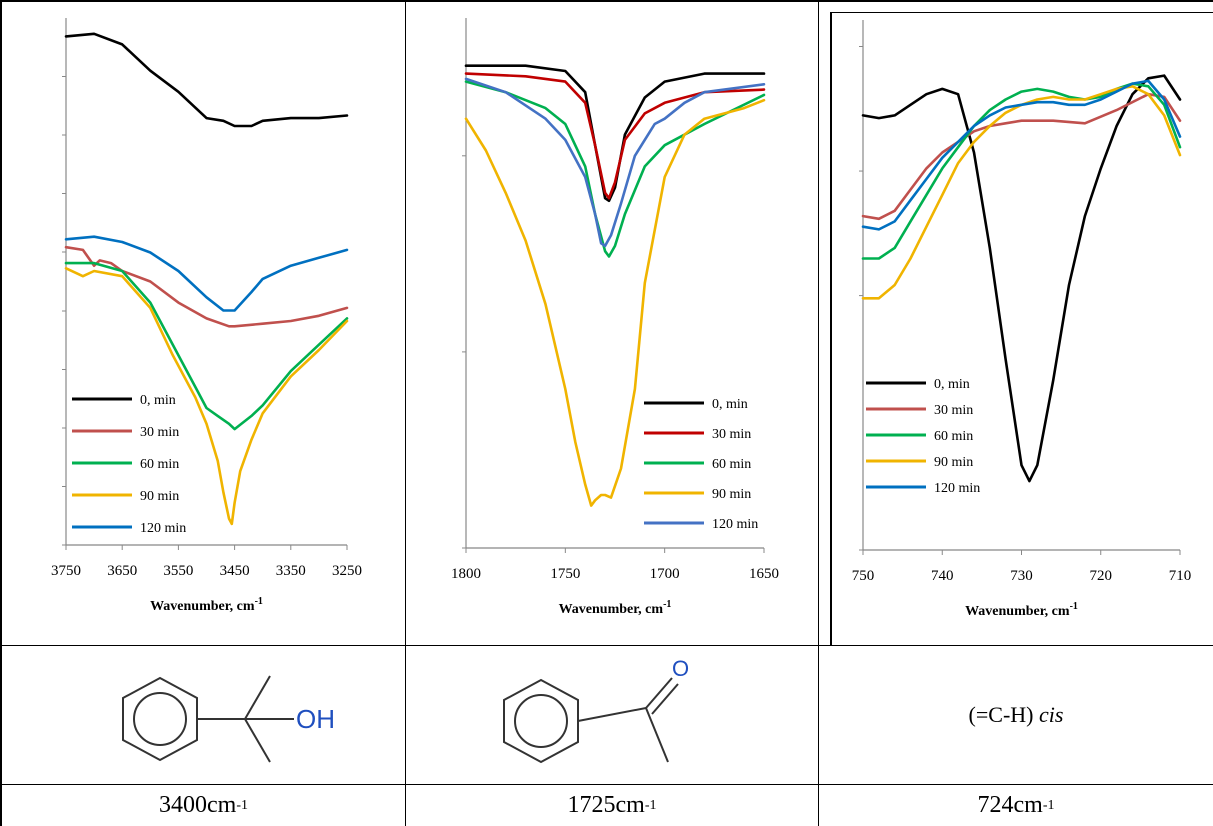 This screenshot has height=826, width=1213. What do you see at coordinates (1010, 805) in the screenshot?
I see `frequency-value-3: 724cm` at bounding box center [1010, 805].